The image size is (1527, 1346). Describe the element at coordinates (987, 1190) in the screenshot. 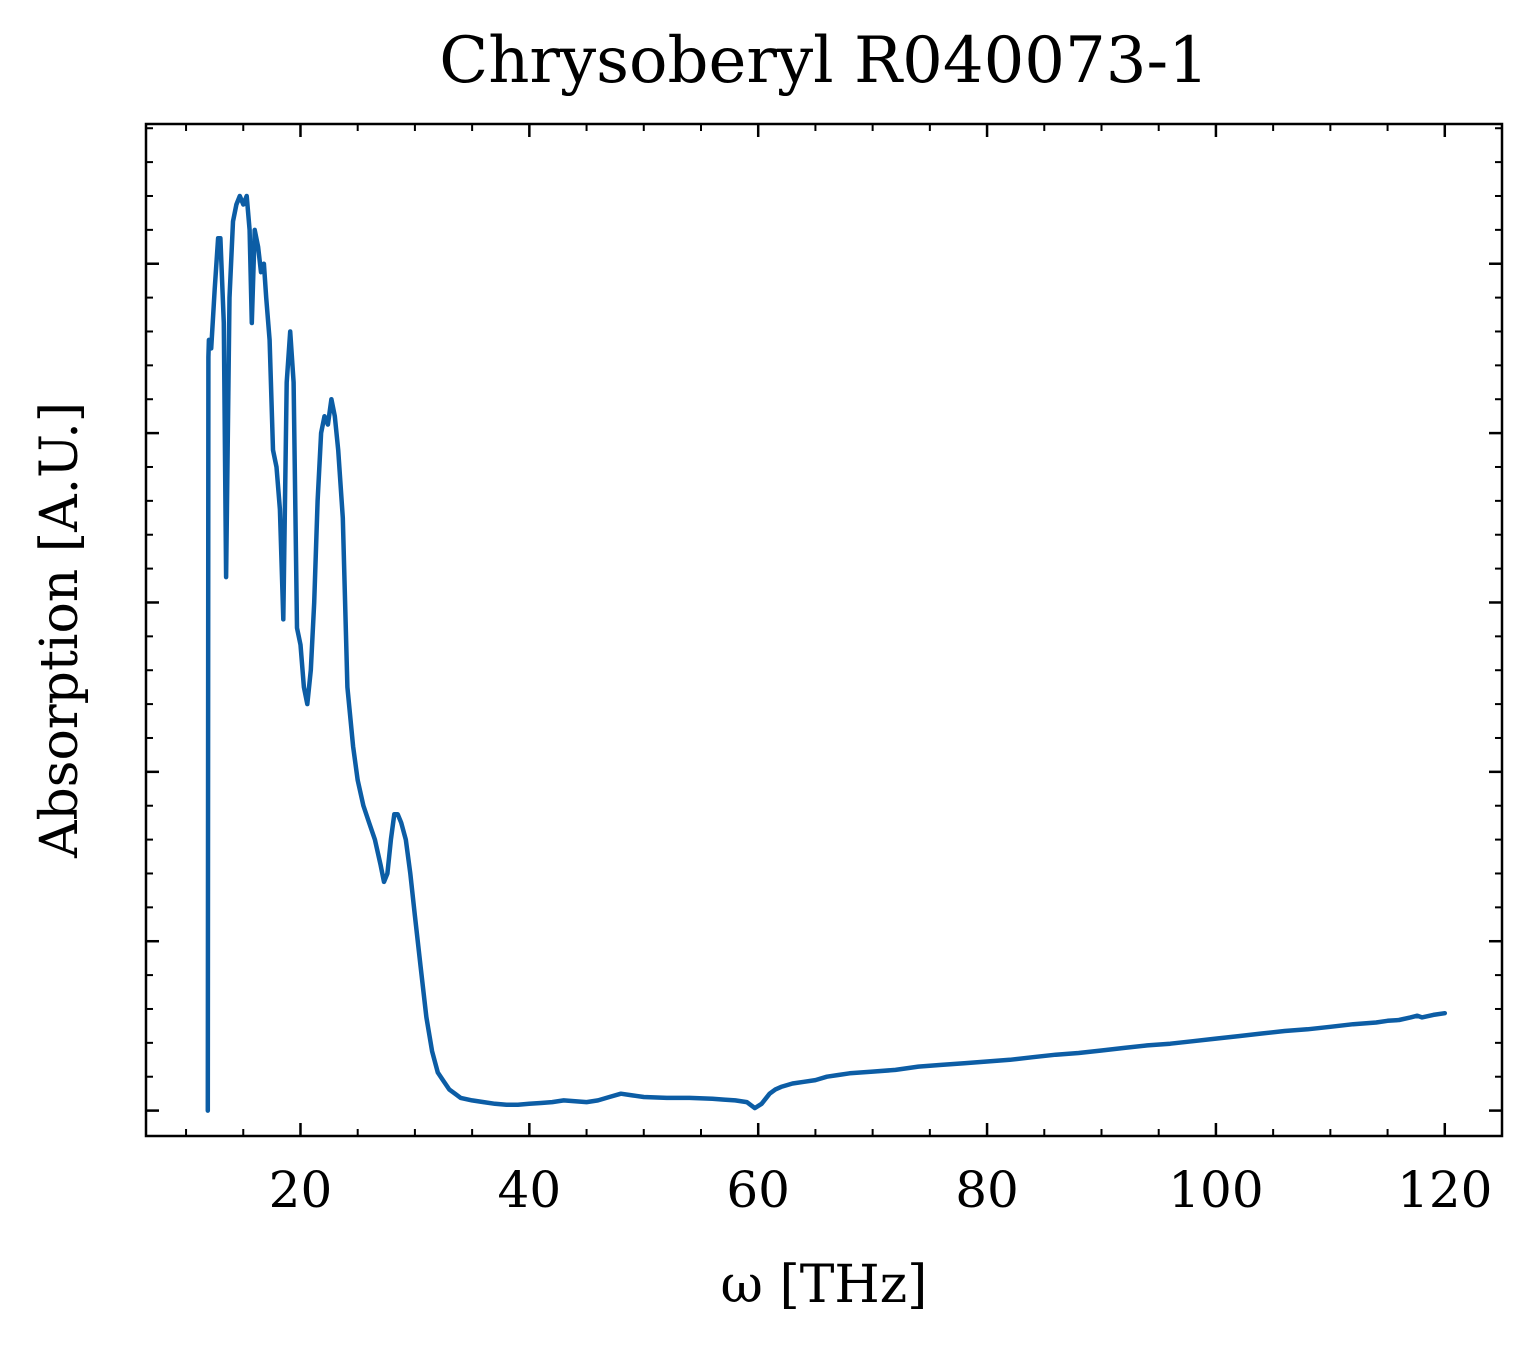

I see `x-tick-label: 80` at that location.